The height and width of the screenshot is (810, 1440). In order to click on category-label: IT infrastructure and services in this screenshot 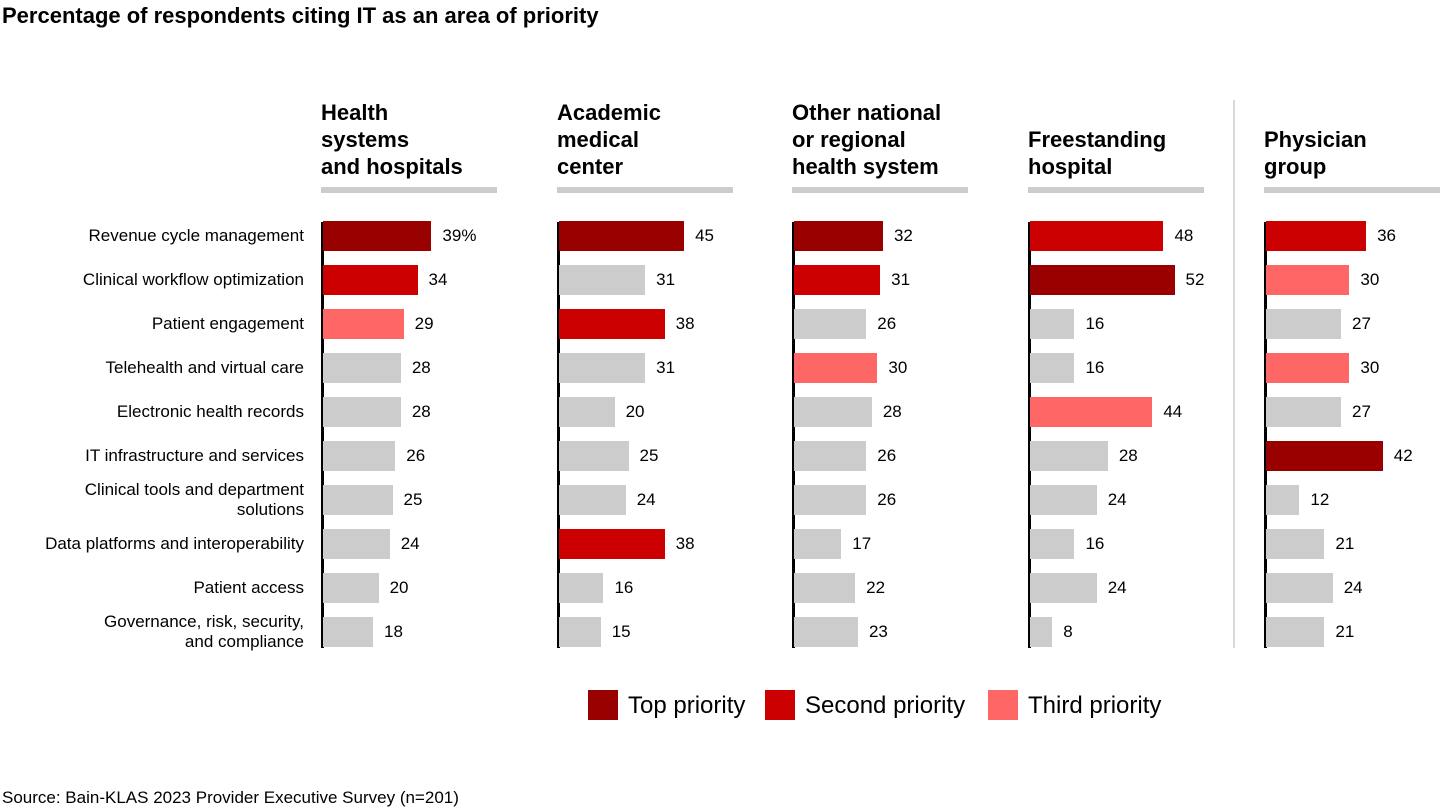, I will do `click(194, 455)`.